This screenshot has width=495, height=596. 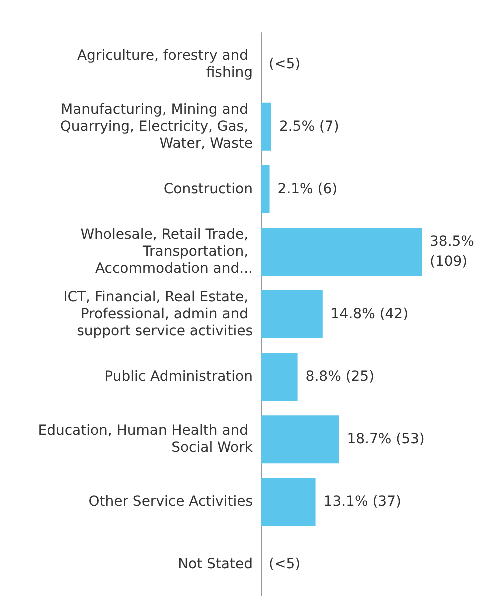 What do you see at coordinates (156, 127) in the screenshot?
I see `y-tick-label: Manufacturing, Mining and Quarrying, Electricity, Gas, Water, Waste` at bounding box center [156, 127].